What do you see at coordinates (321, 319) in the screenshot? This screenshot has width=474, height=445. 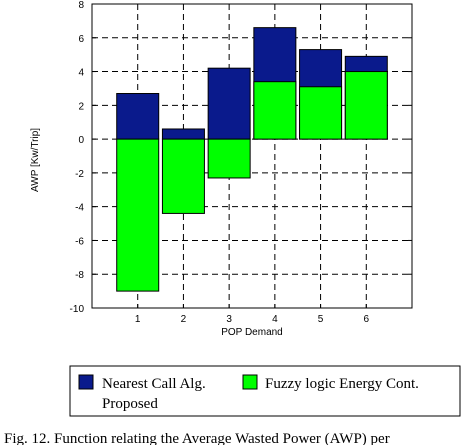 I see `x-tick-label: 5` at bounding box center [321, 319].